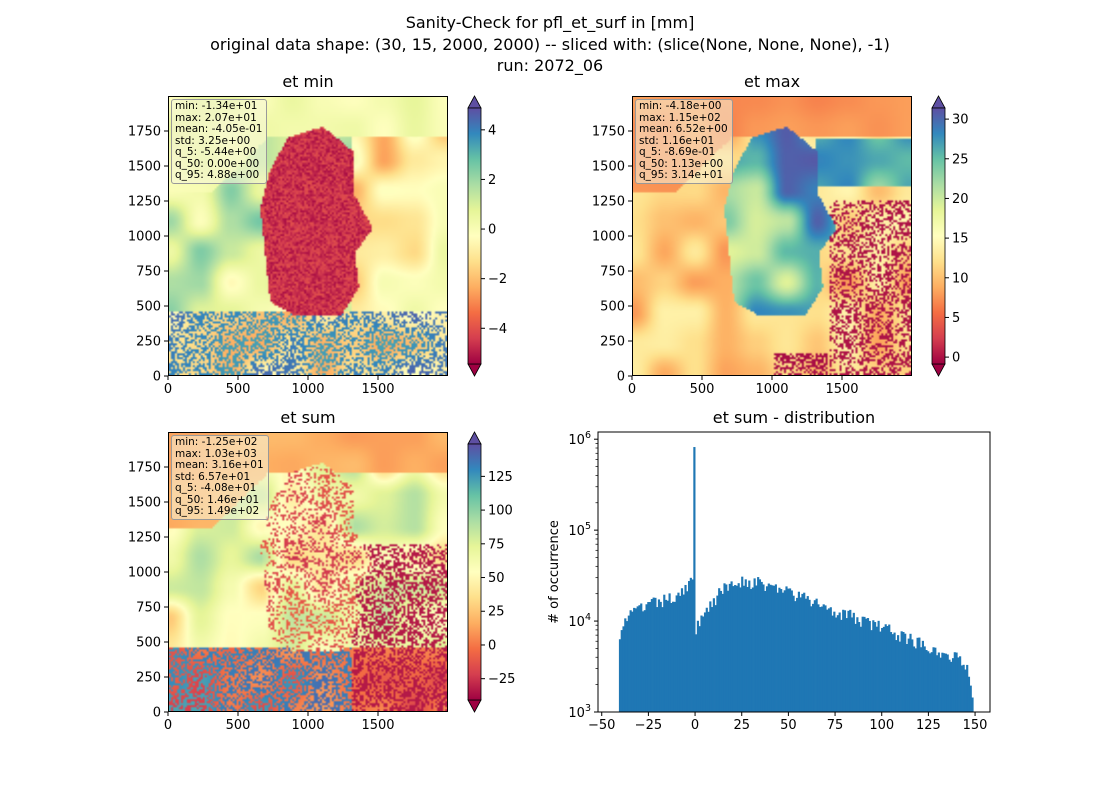 The width and height of the screenshot is (1100, 800). I want to click on stat-std: std: 6.57e+01, so click(213, 476).